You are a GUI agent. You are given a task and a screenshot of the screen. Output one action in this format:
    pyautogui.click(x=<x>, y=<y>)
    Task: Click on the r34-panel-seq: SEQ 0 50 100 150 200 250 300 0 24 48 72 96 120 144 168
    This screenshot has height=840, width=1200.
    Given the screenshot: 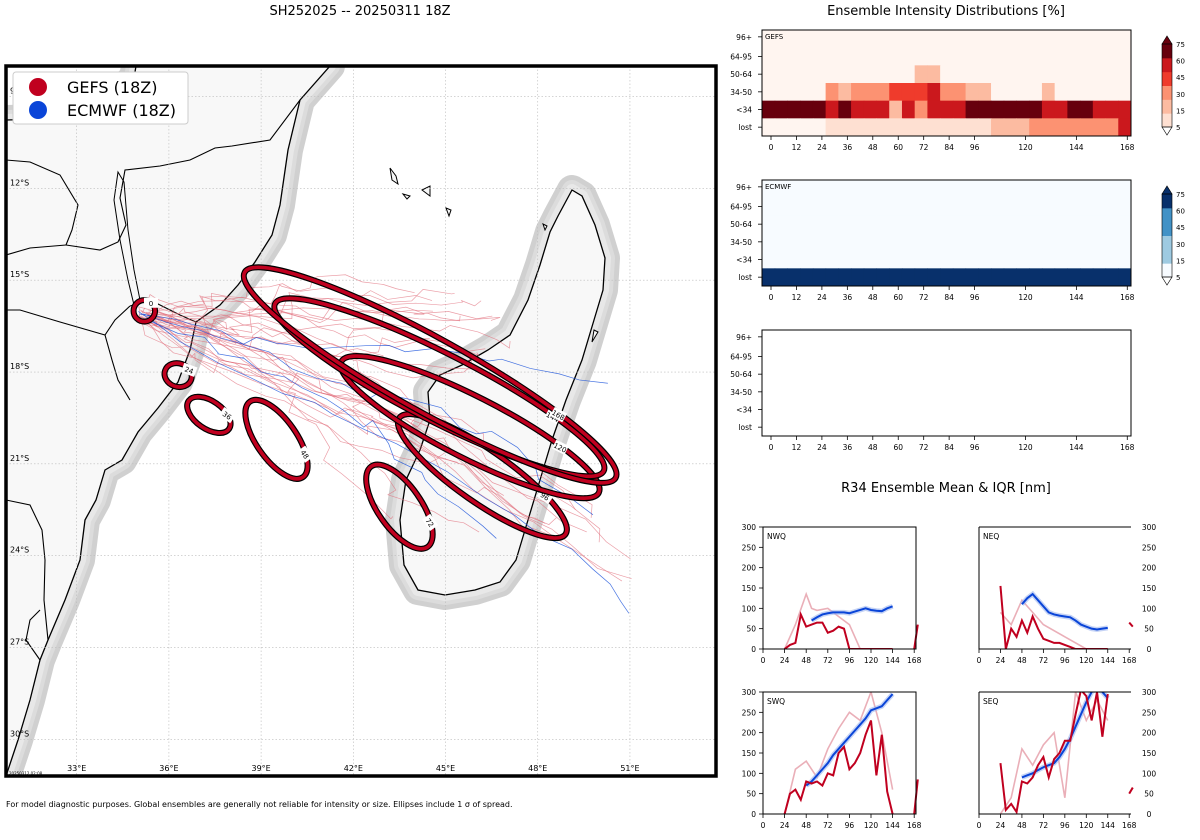 What is the action you would take?
    pyautogui.click(x=1067, y=759)
    